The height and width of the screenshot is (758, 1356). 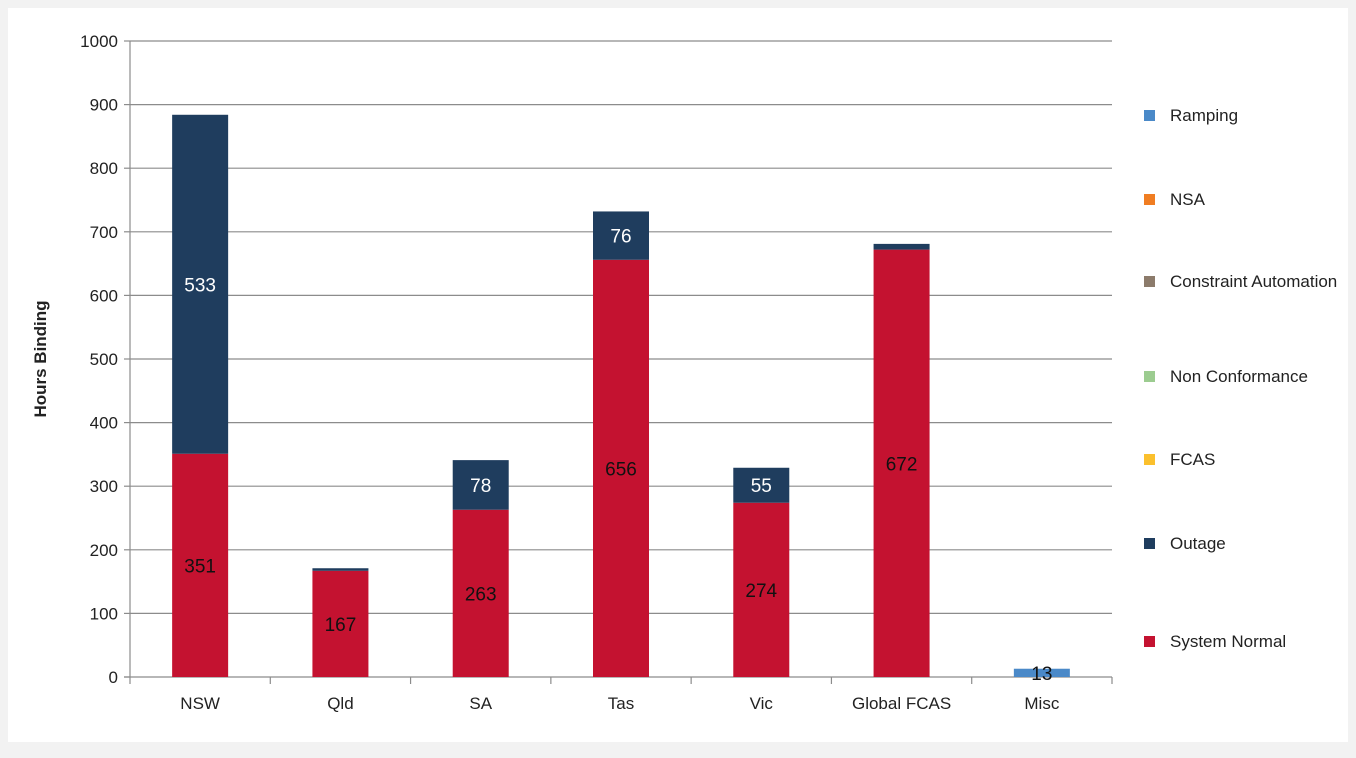 I want to click on data-label: 672, so click(x=902, y=464).